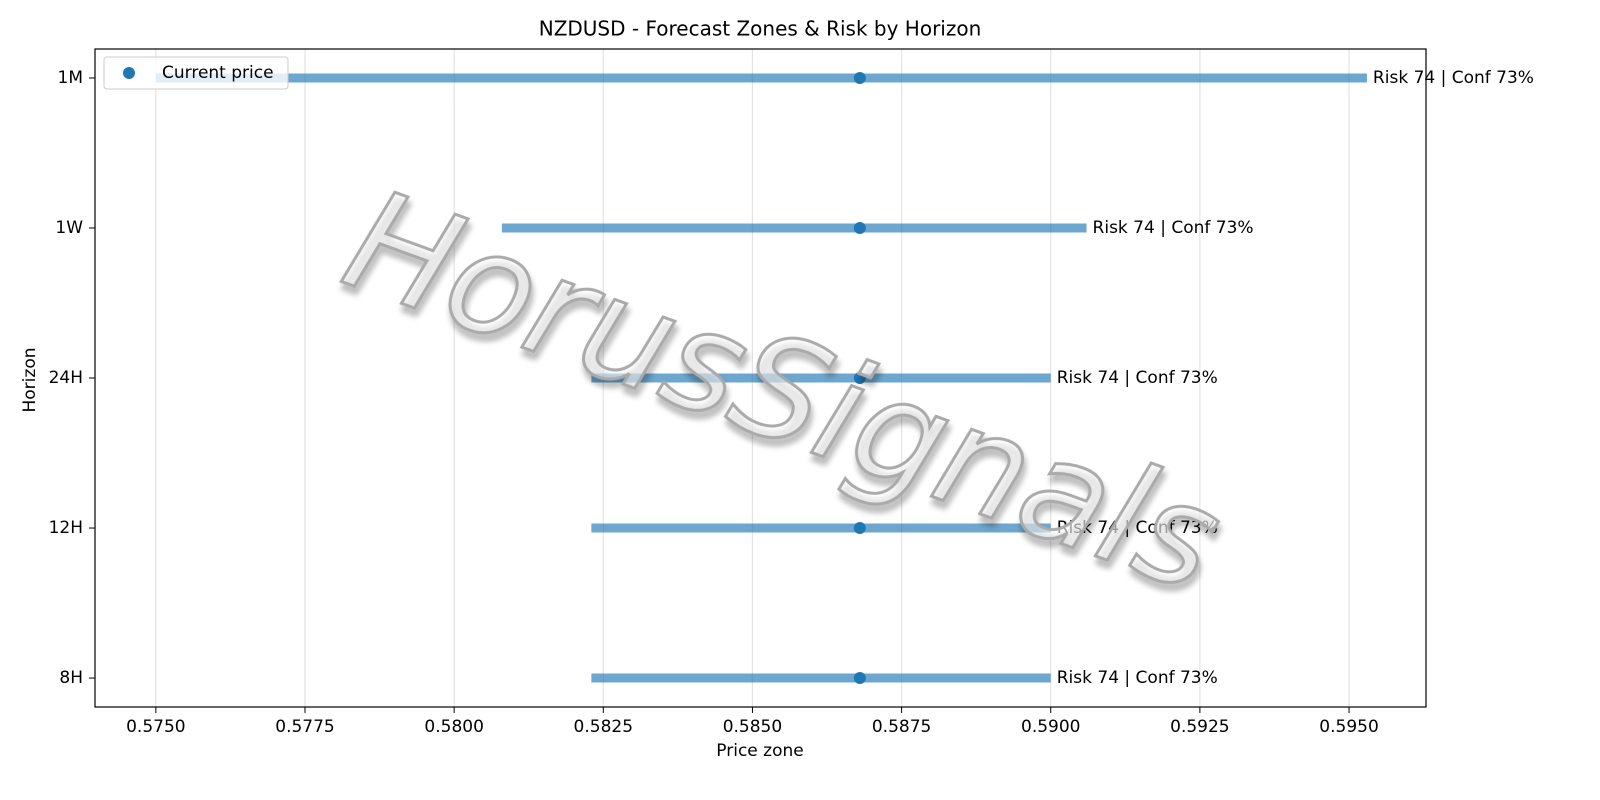 Image resolution: width=1600 pixels, height=800 pixels. What do you see at coordinates (66, 378) in the screenshot?
I see `y-tick-label: 24H` at bounding box center [66, 378].